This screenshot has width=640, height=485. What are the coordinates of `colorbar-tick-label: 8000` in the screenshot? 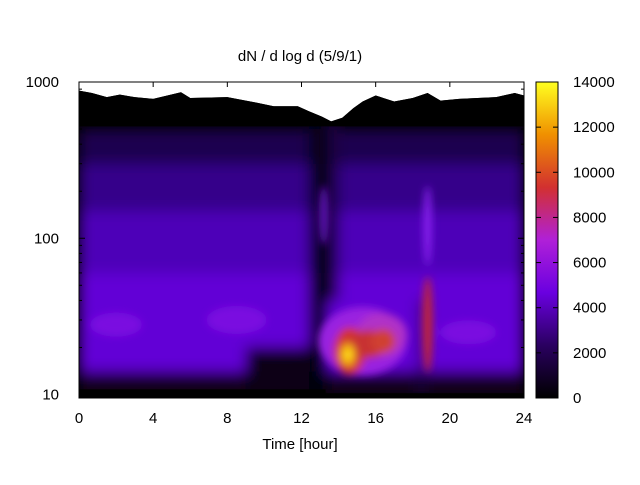 It's located at (589, 217).